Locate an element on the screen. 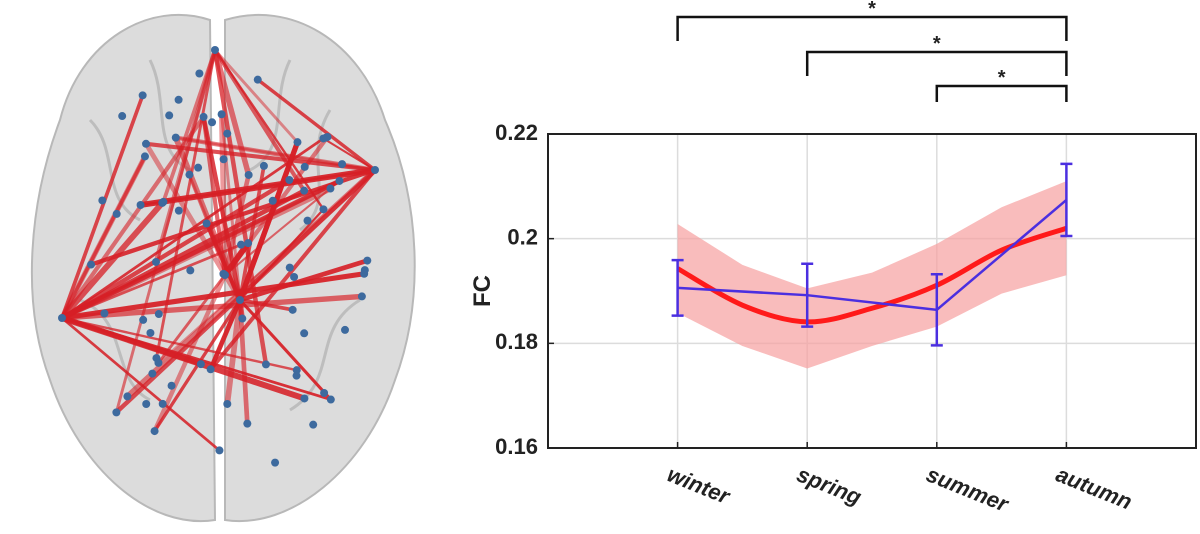 This screenshot has width=1200, height=534. y-tick-label: 0.18 is located at coordinates (516, 341).